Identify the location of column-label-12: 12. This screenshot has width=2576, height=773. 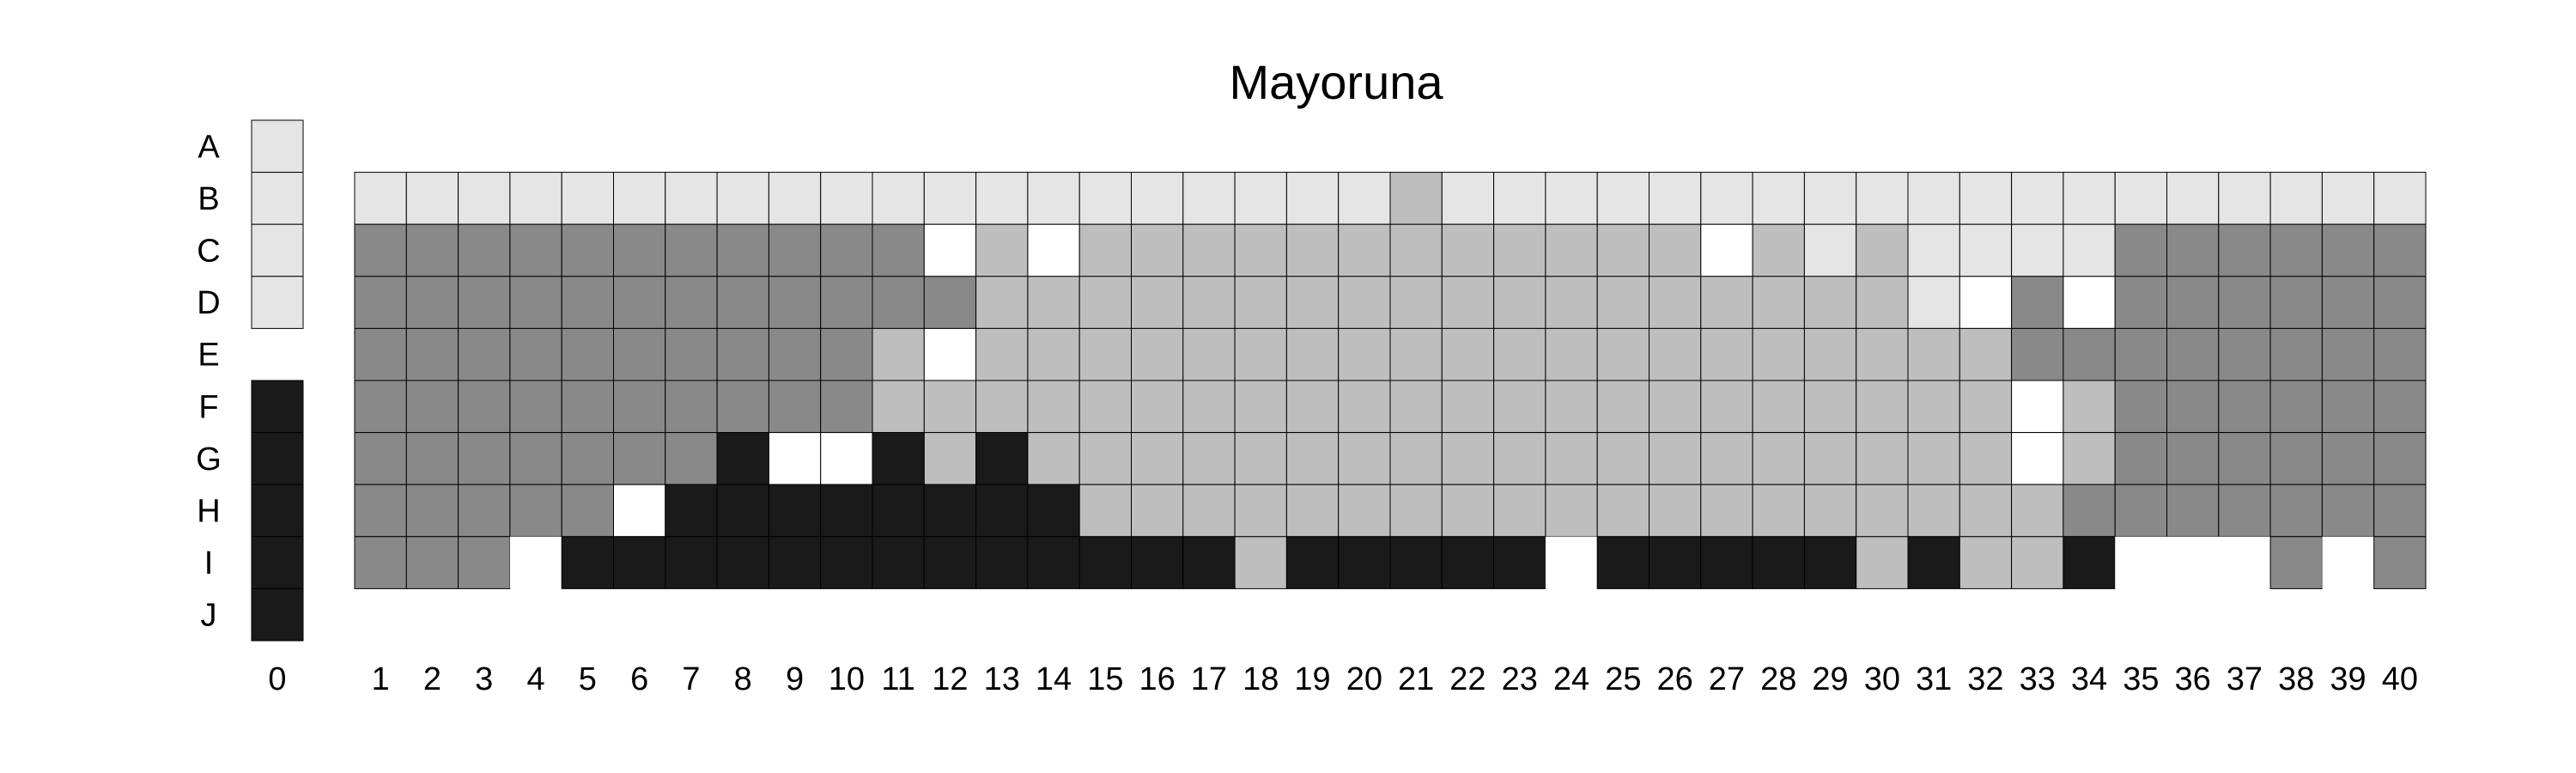
(950, 679).